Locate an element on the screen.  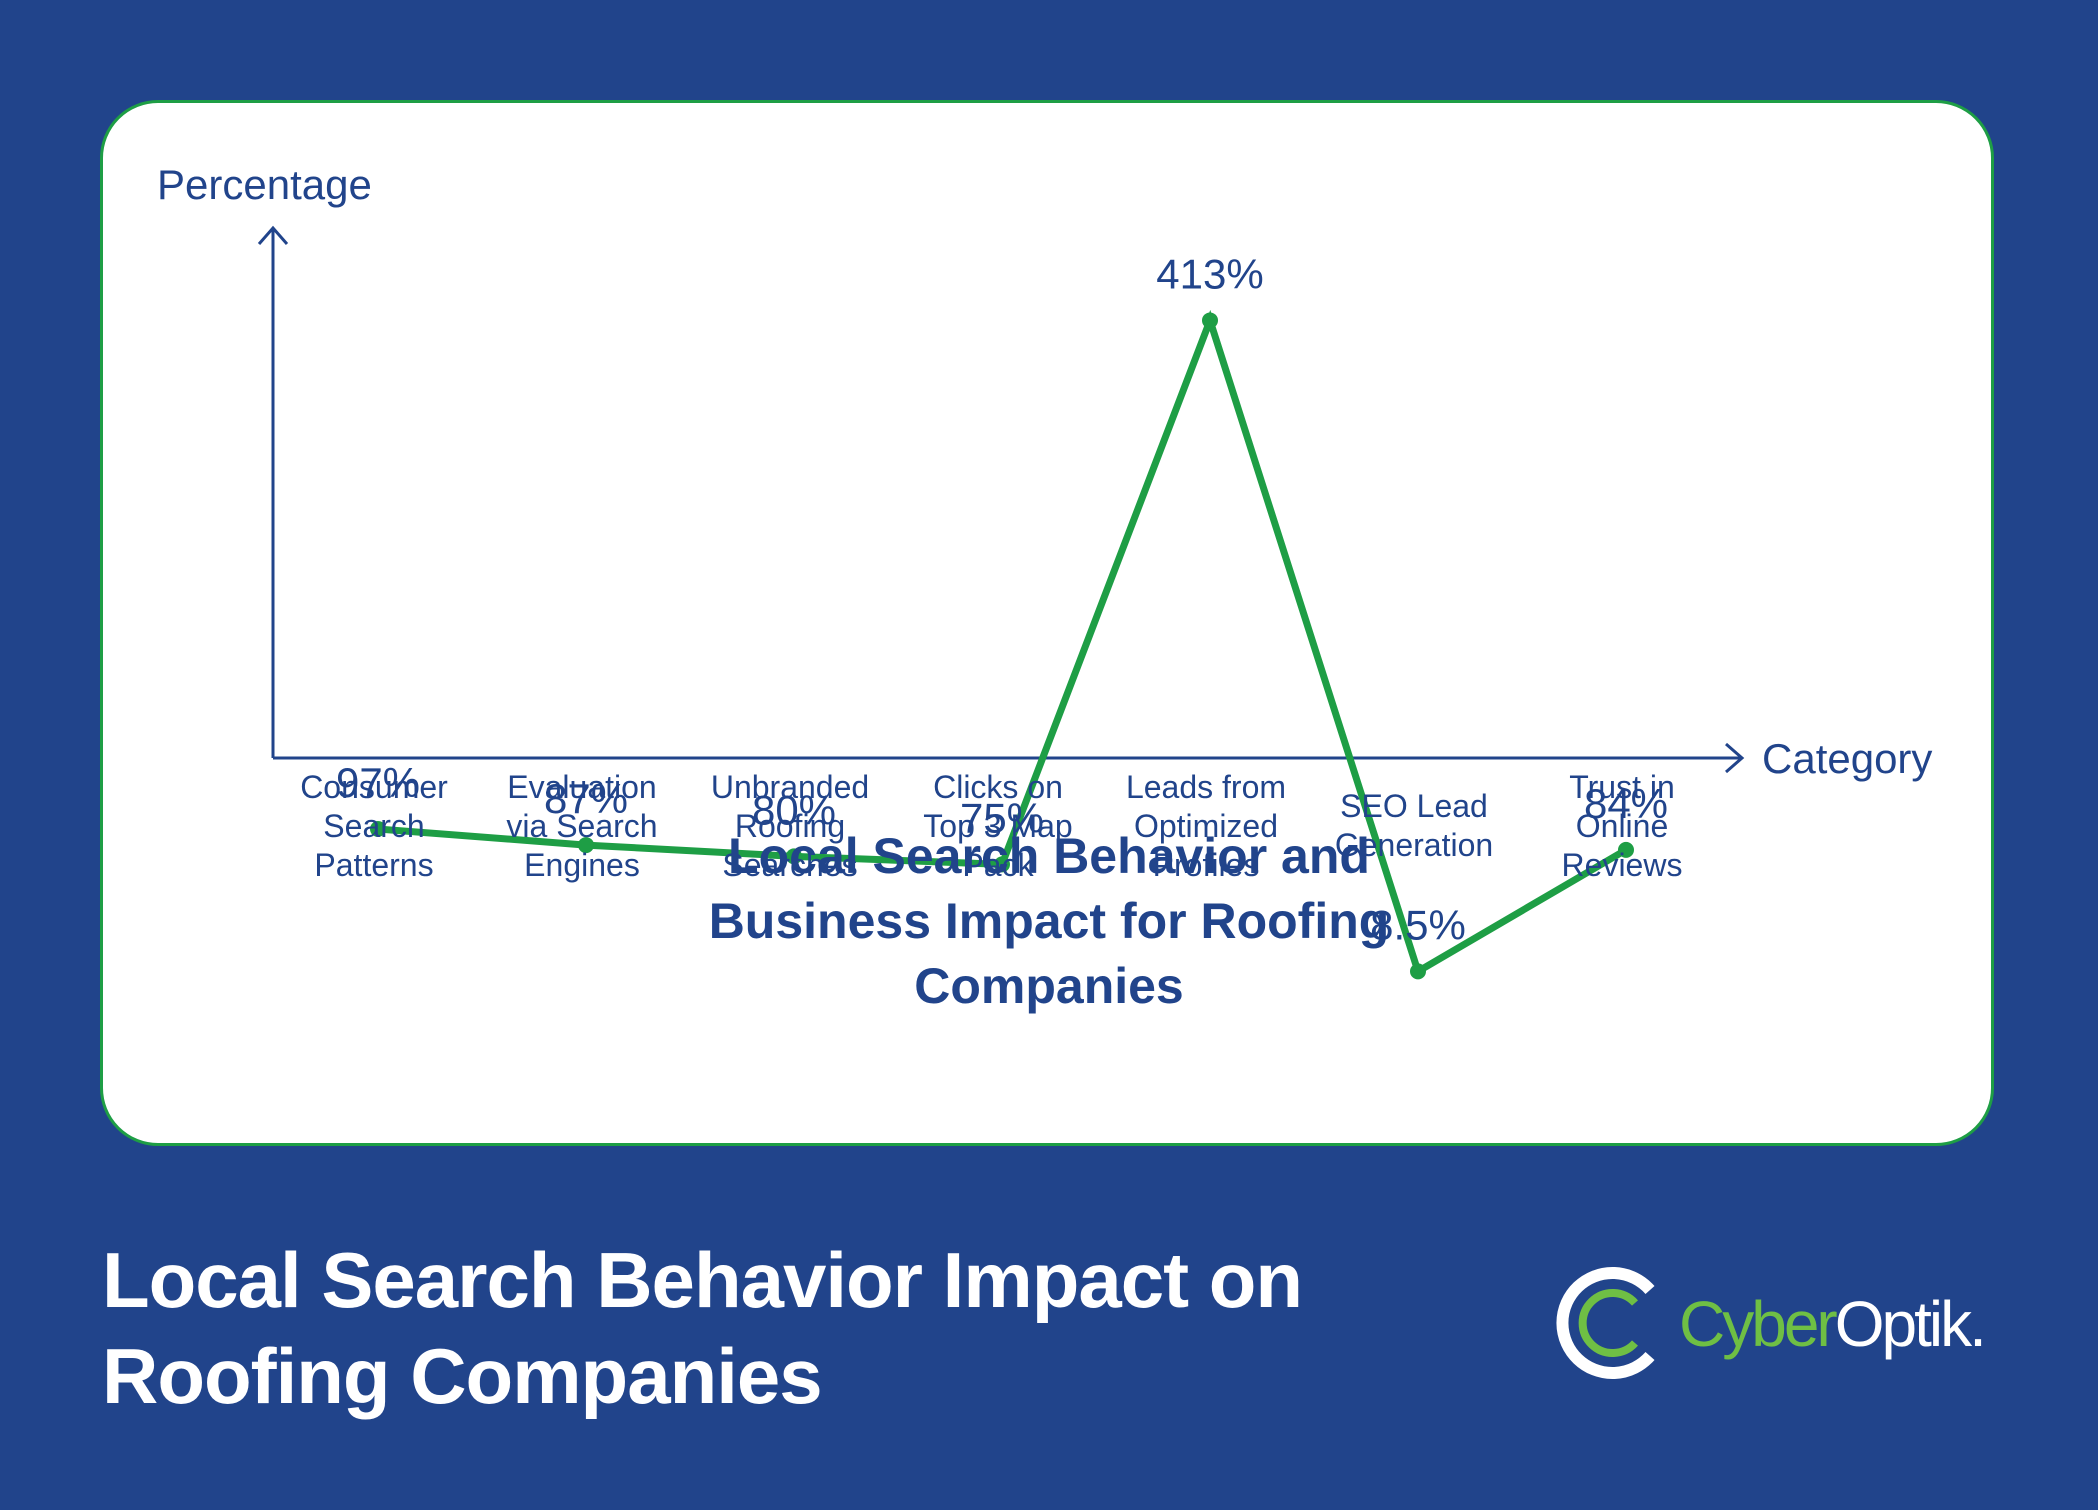
x-tick-label-line: Profiles is located at coordinates (1206, 865).